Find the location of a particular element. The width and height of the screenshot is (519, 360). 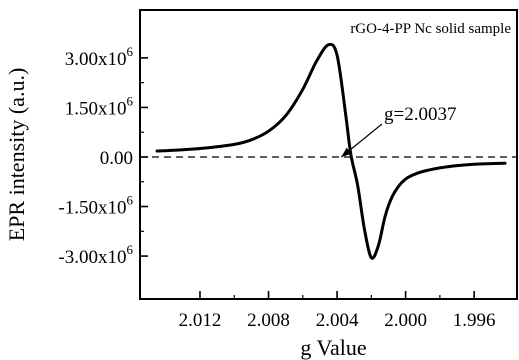

x-tick-label: 2.004 is located at coordinates (337, 320).